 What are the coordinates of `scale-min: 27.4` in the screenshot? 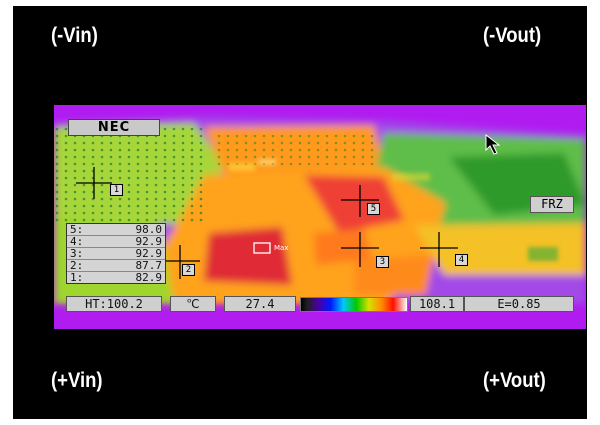 It's located at (260, 304).